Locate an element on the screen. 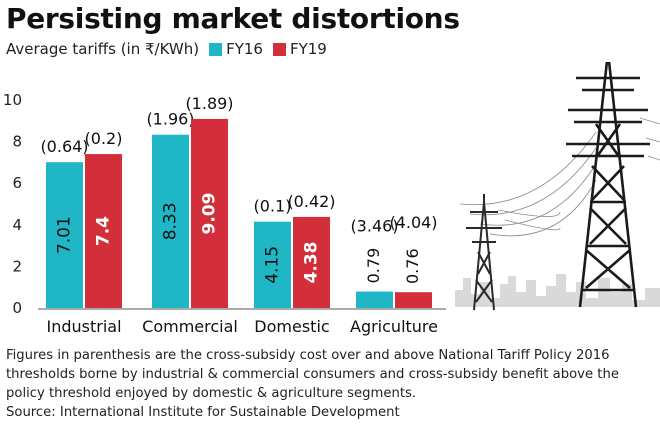  y-tick-label: 6 is located at coordinates (17, 183).